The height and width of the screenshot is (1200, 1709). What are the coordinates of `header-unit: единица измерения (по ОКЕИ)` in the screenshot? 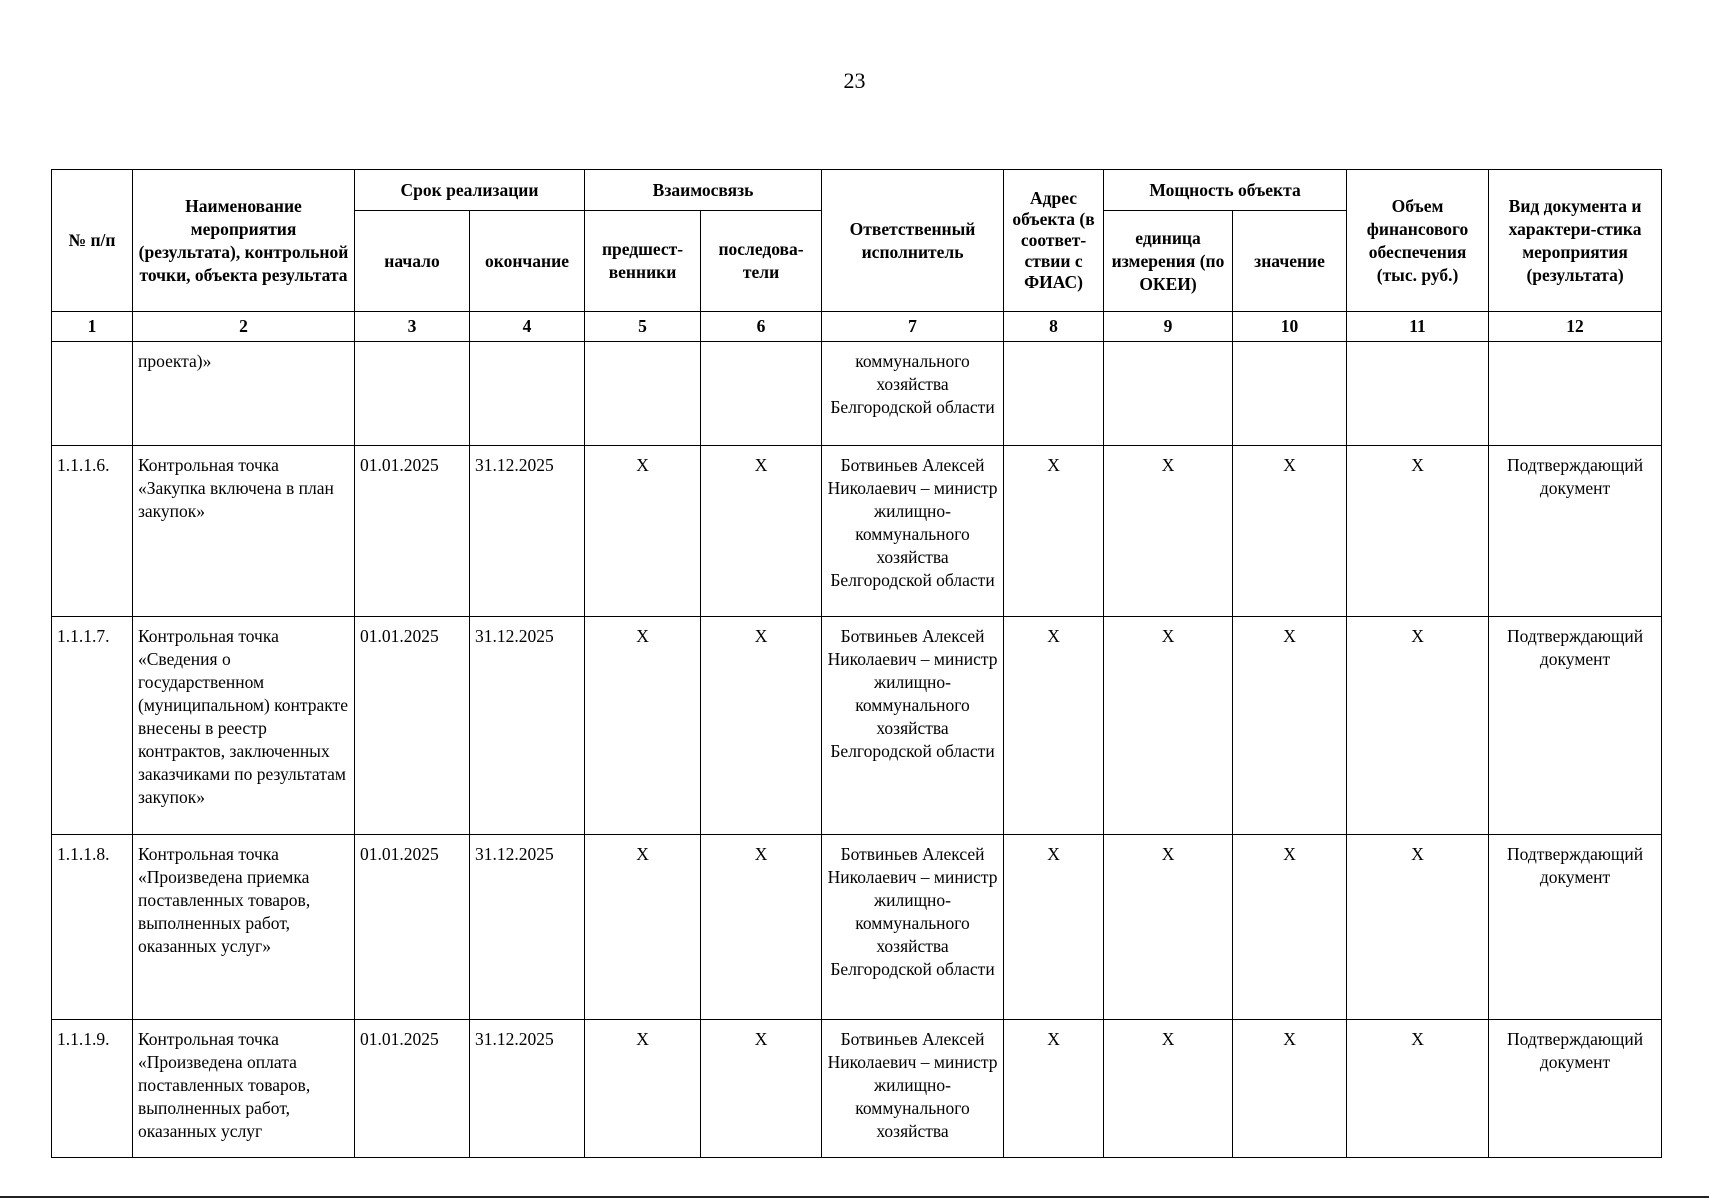 It's located at (1168, 261).